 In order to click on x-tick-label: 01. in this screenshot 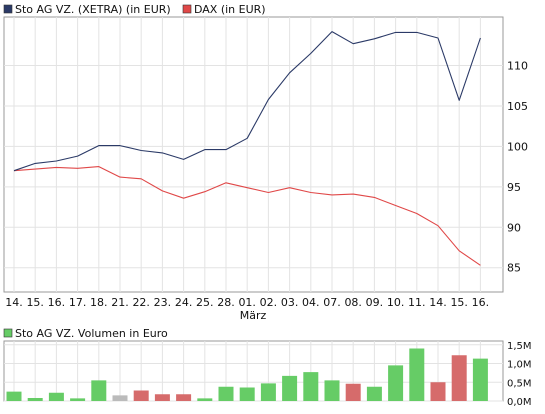, I will do `click(247, 302)`.